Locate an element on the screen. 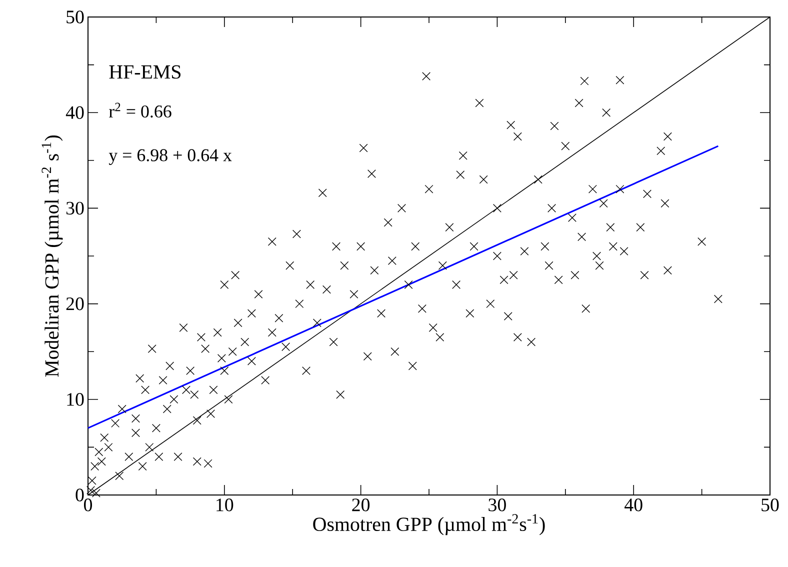  x-tick-label: 40 is located at coordinates (633, 505).